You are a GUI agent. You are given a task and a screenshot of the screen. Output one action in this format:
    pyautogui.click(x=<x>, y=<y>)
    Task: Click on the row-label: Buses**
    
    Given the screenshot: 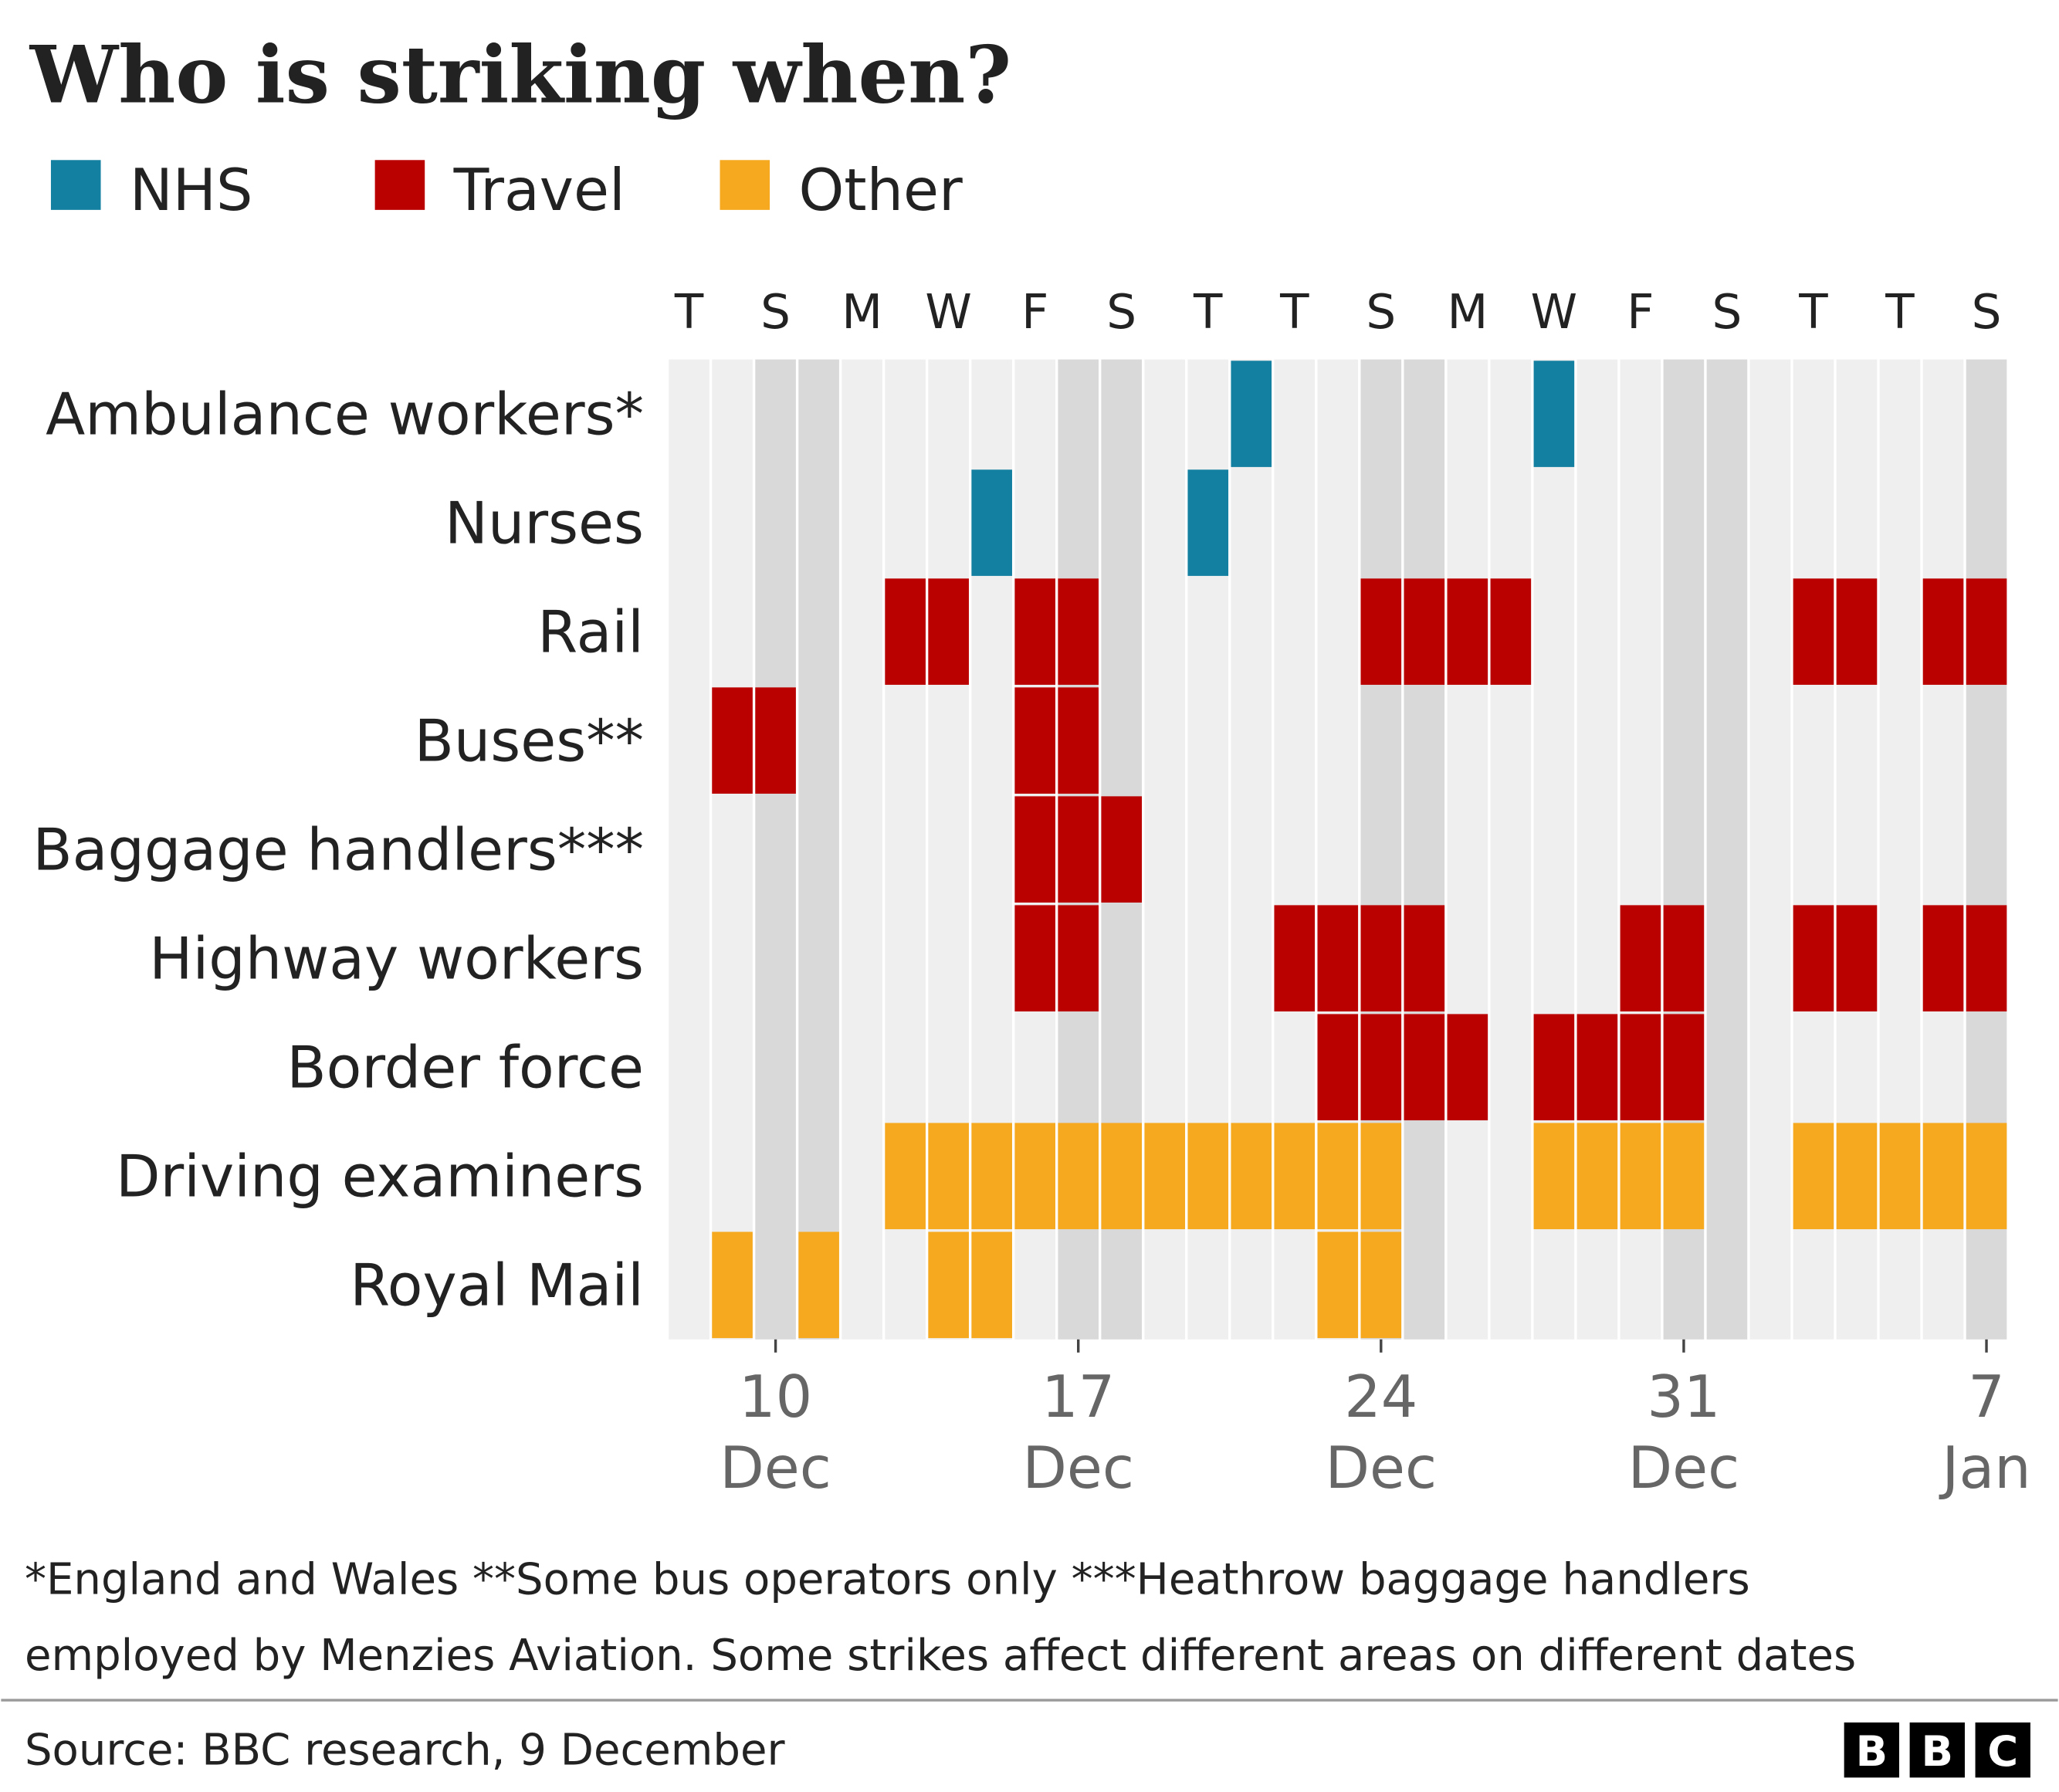 What is the action you would take?
    pyautogui.click(x=529, y=740)
    